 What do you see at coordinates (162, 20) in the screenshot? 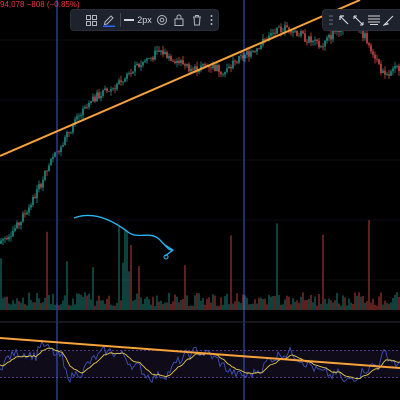
I see `settings-icon` at bounding box center [162, 20].